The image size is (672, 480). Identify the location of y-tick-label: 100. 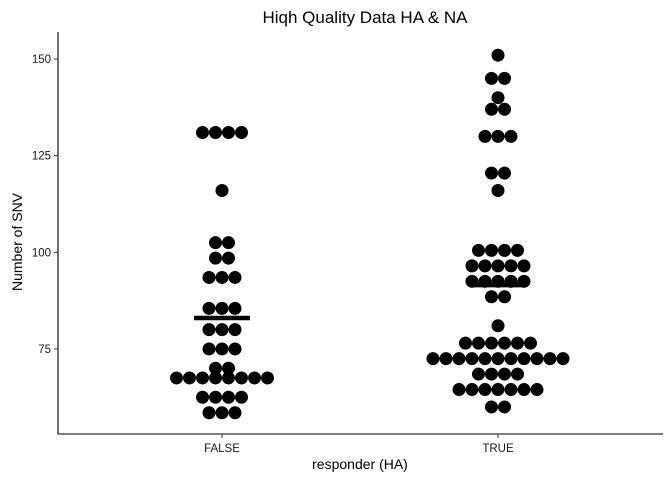
(41, 253).